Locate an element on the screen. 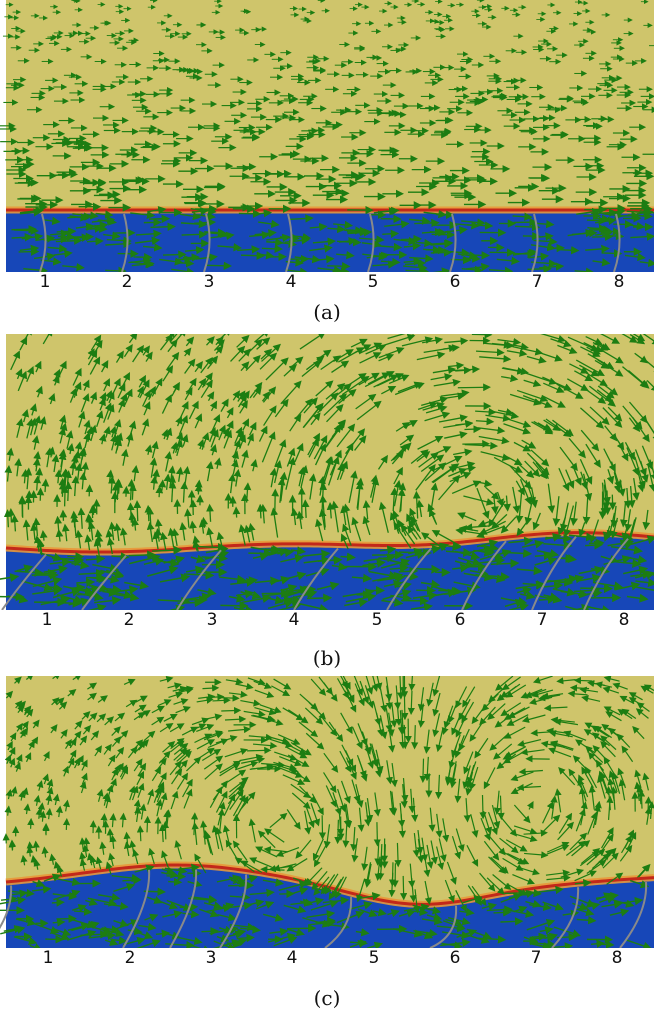  probe-axis-c: 1 2 3 4 5 6 7 8 is located at coordinates (327, 960).